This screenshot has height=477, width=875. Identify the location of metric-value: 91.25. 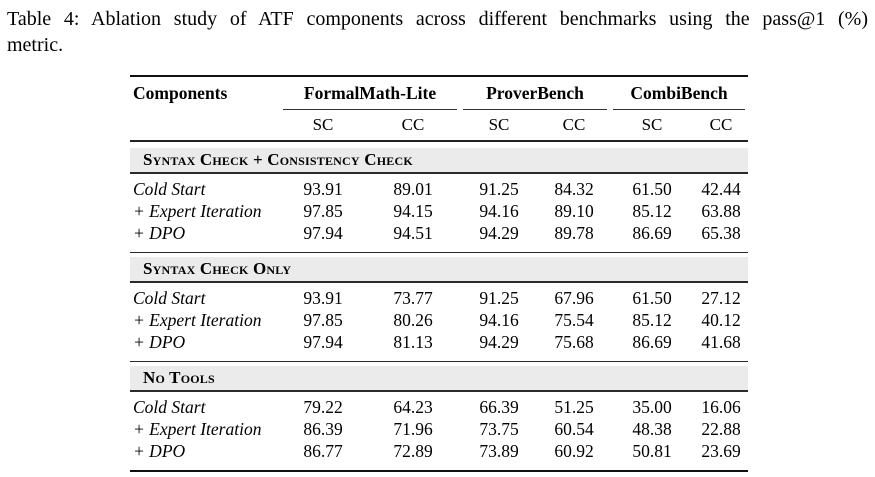
(499, 189).